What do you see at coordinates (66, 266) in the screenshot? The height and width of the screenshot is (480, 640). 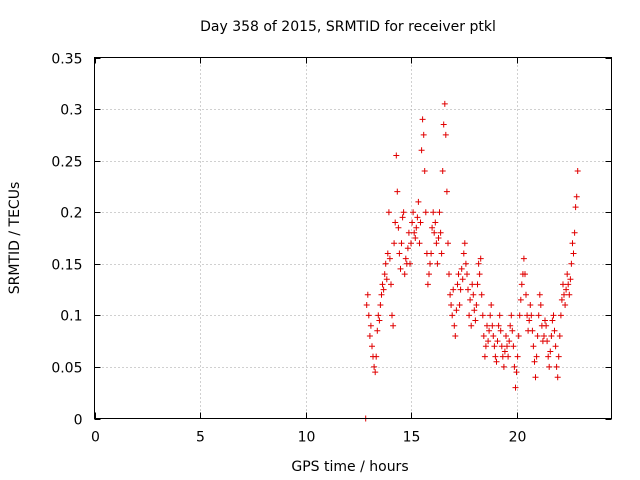 I see `y-tick-label: 0.15` at bounding box center [66, 266].